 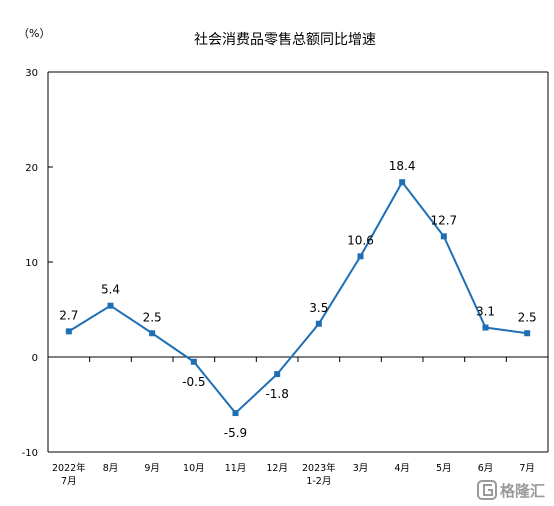 What do you see at coordinates (31, 168) in the screenshot?
I see `y-tick-label: 20` at bounding box center [31, 168].